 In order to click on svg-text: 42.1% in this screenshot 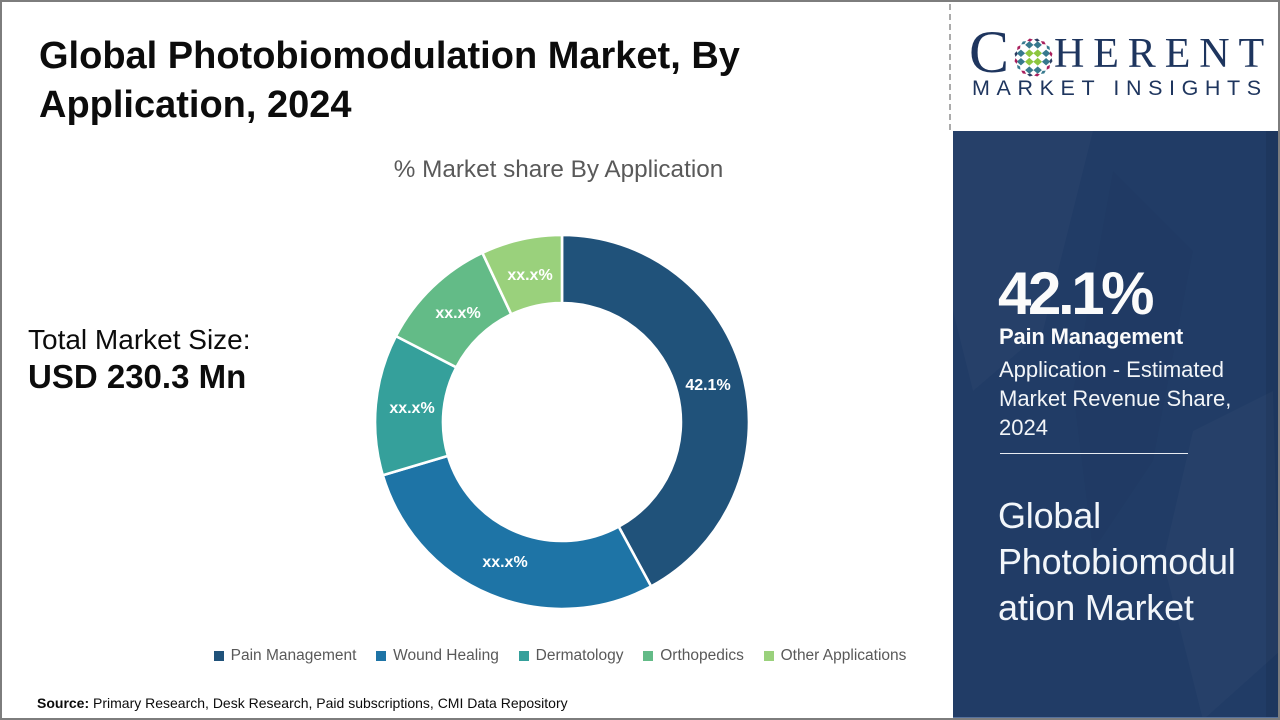, I will do `click(707, 385)`.